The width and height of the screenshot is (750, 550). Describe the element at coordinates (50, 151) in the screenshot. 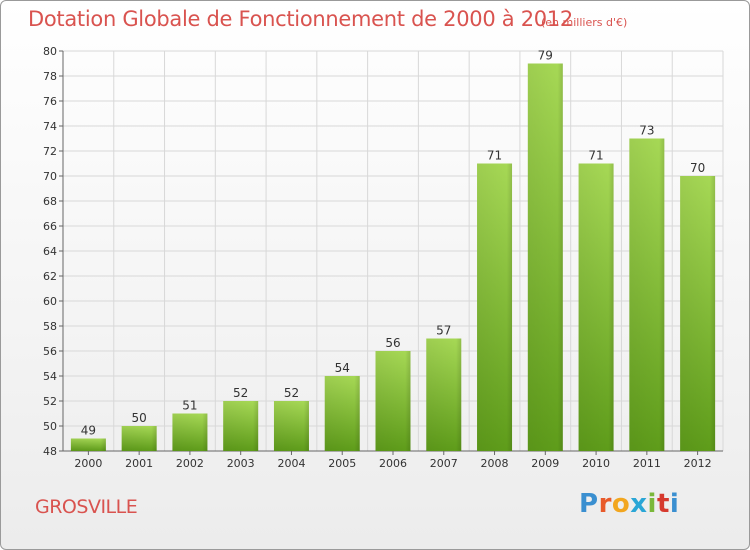

I see `y-tick-label: 72` at that location.